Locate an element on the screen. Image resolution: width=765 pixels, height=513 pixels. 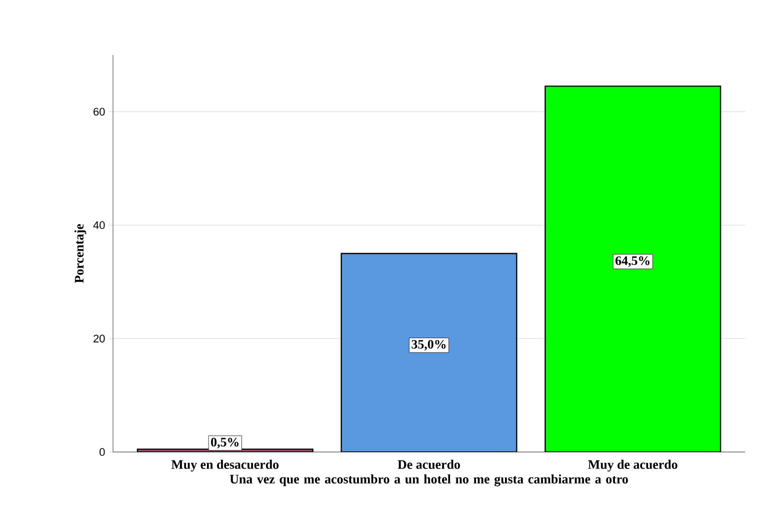
y-axis-title: Porcentaje is located at coordinates (80, 254).